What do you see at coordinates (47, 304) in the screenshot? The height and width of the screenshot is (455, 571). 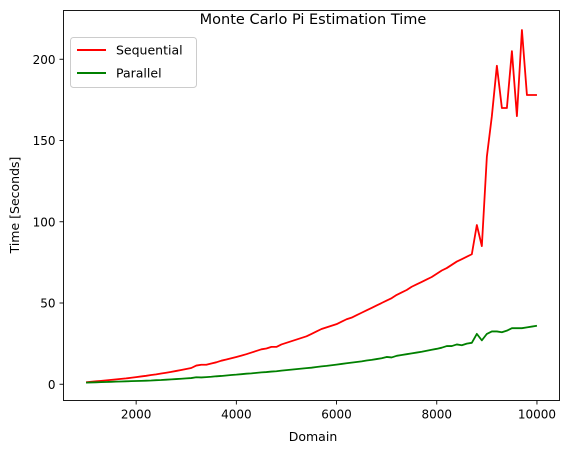 I see `y-tick-label: 50` at bounding box center [47, 304].